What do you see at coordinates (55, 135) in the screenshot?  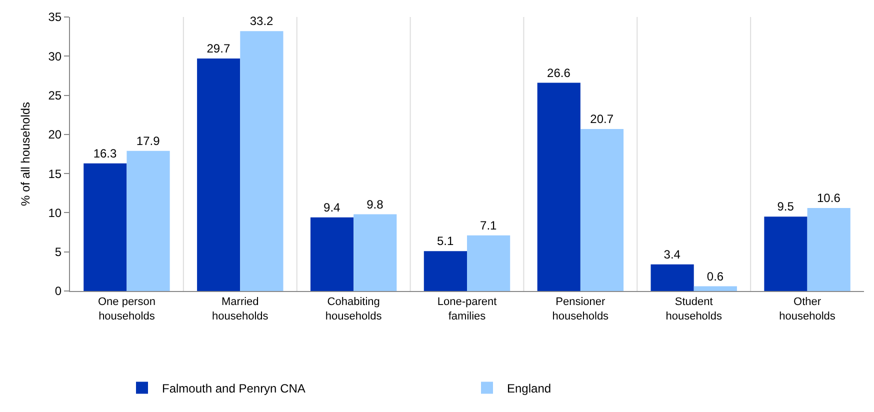 I see `y-tick-label: 20` at bounding box center [55, 135].